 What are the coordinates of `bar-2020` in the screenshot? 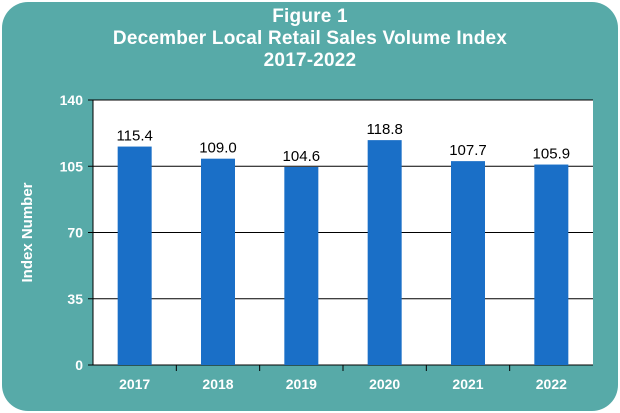 It's located at (384, 252).